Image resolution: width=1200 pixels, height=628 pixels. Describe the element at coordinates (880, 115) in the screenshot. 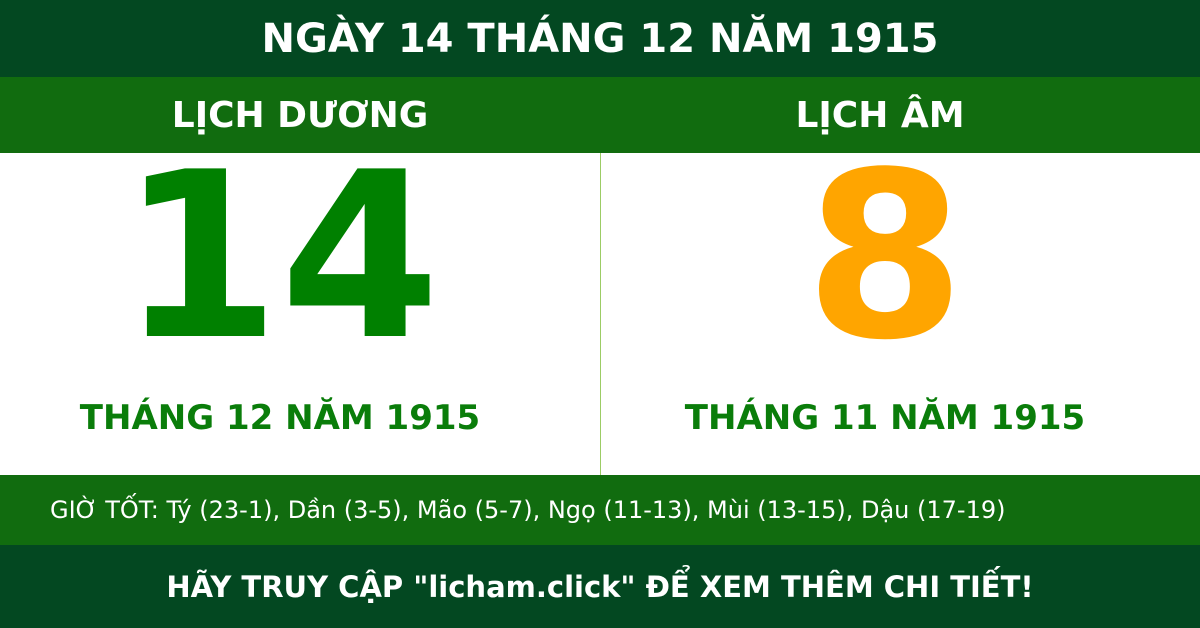

I see `lunar-label: LỊCH ÂM` at that location.